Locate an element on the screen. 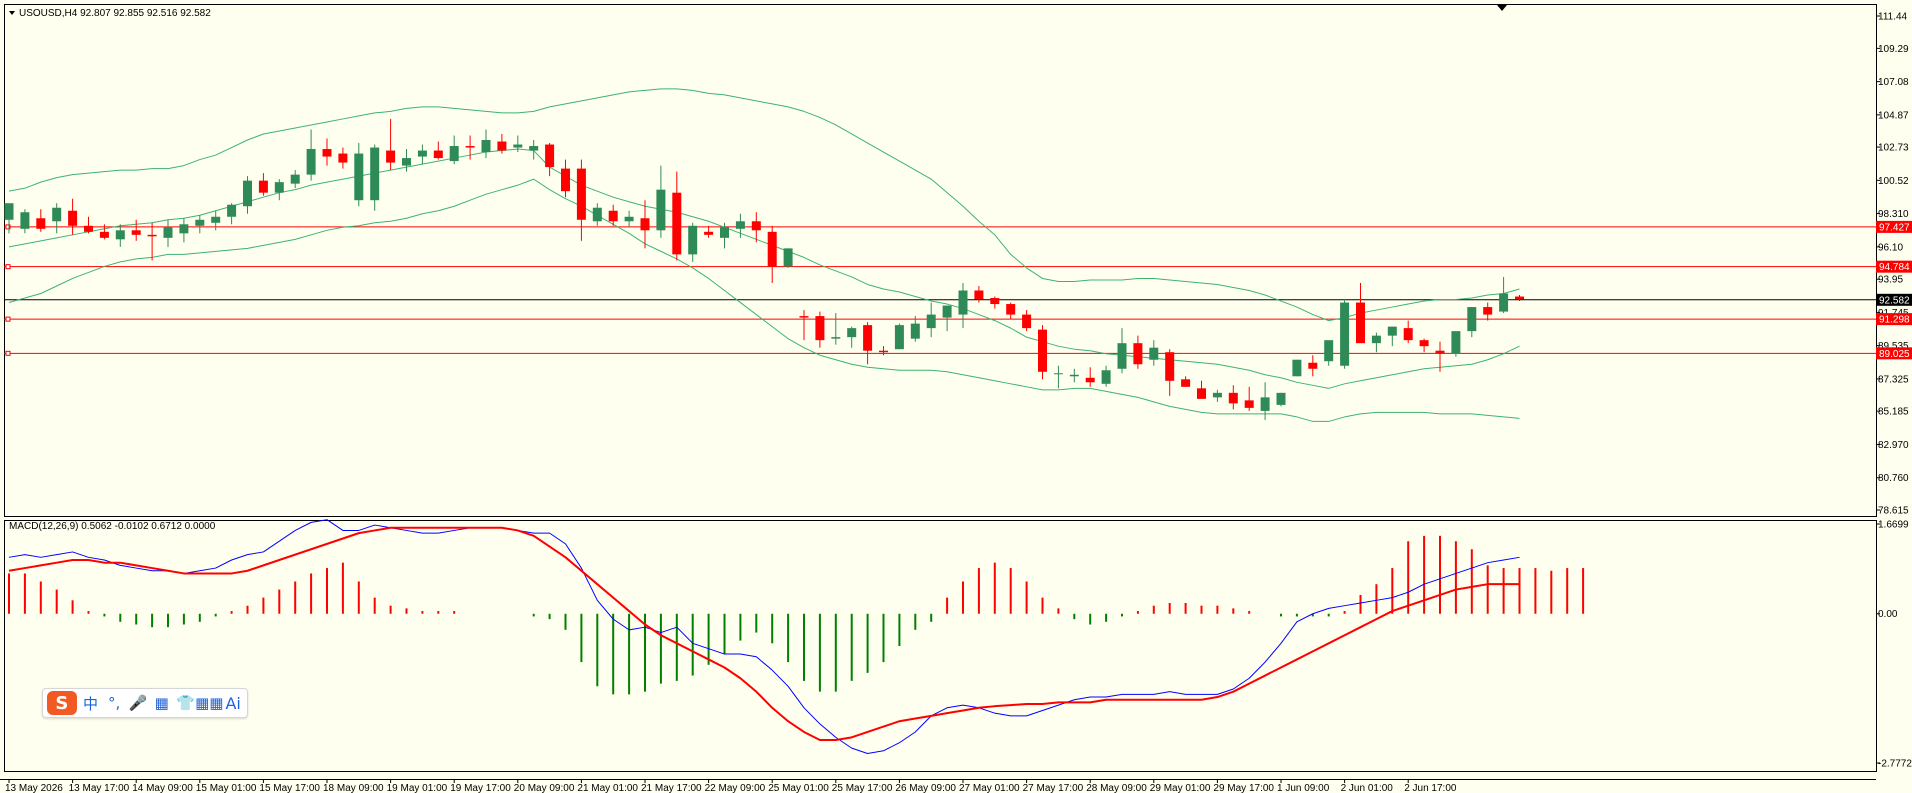  price-label-text: 94.784 is located at coordinates (1894, 267).